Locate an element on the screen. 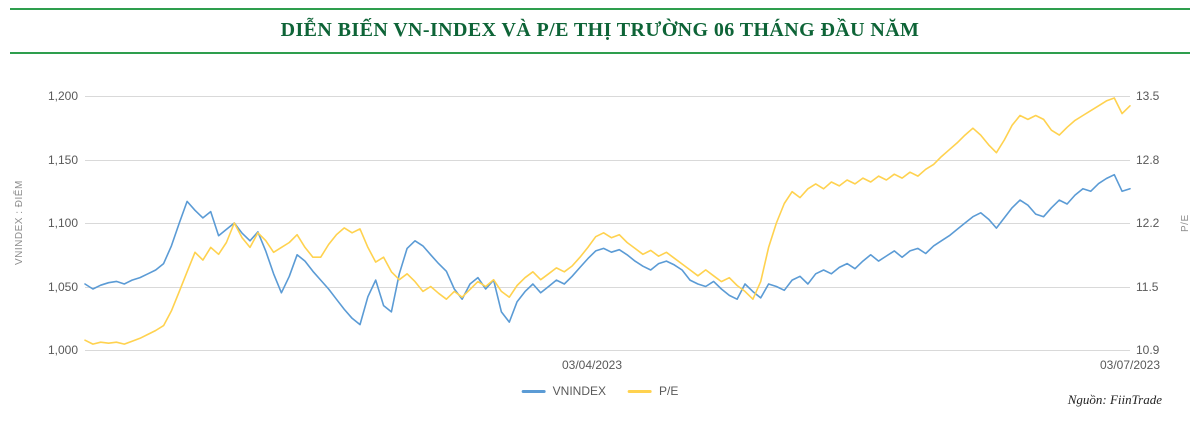 The image size is (1200, 427). chart-legend: VNINDEX P/E is located at coordinates (599, 391).